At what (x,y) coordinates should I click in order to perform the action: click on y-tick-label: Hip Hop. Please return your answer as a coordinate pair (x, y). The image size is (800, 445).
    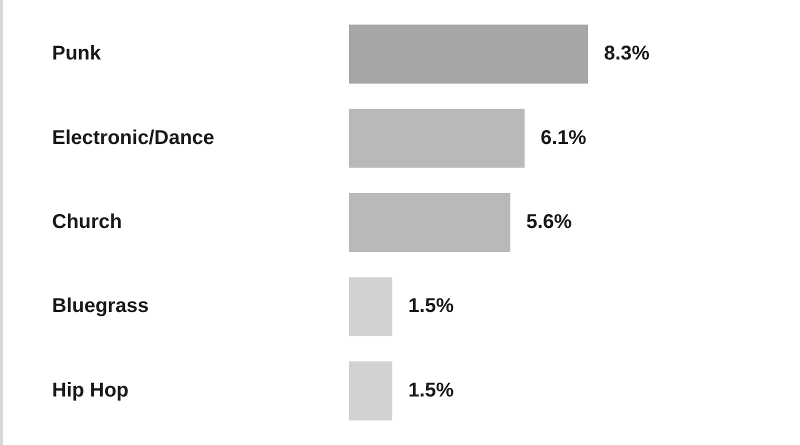
    Looking at the image, I should click on (90, 390).